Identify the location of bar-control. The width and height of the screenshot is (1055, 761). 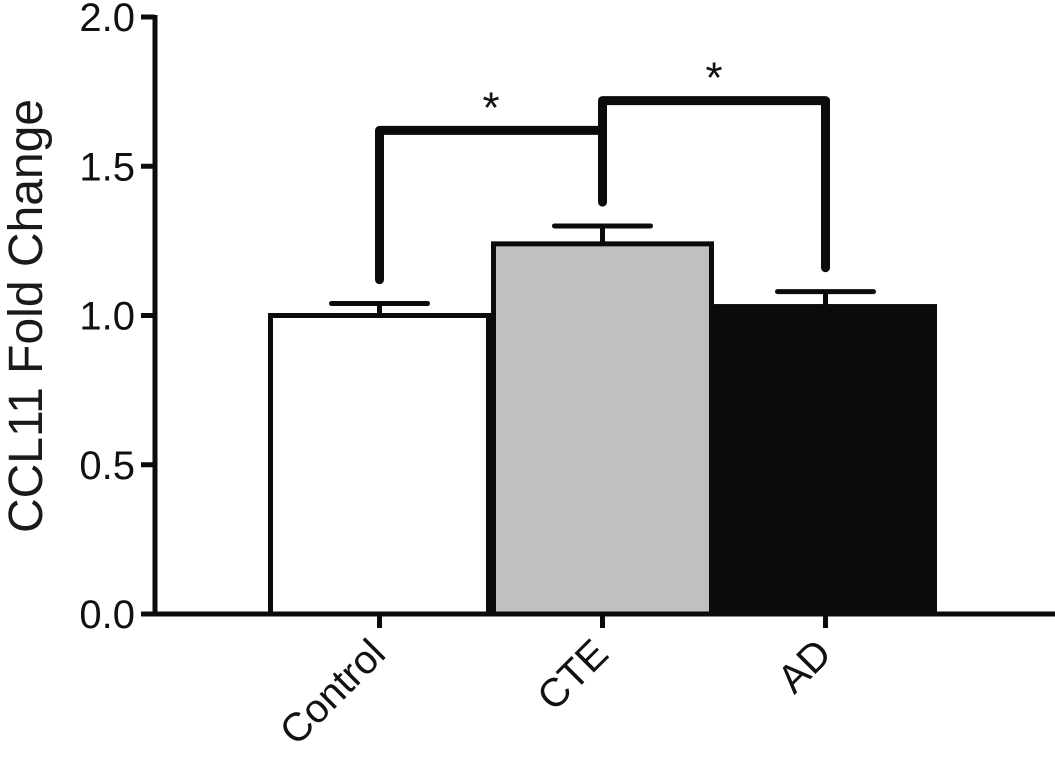
(379, 465).